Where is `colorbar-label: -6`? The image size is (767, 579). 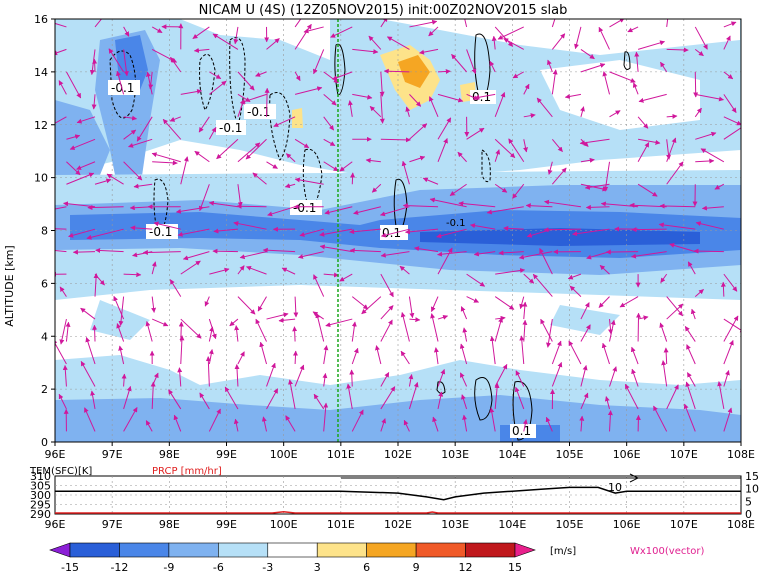 colorbar-label: -6 is located at coordinates (218, 567).